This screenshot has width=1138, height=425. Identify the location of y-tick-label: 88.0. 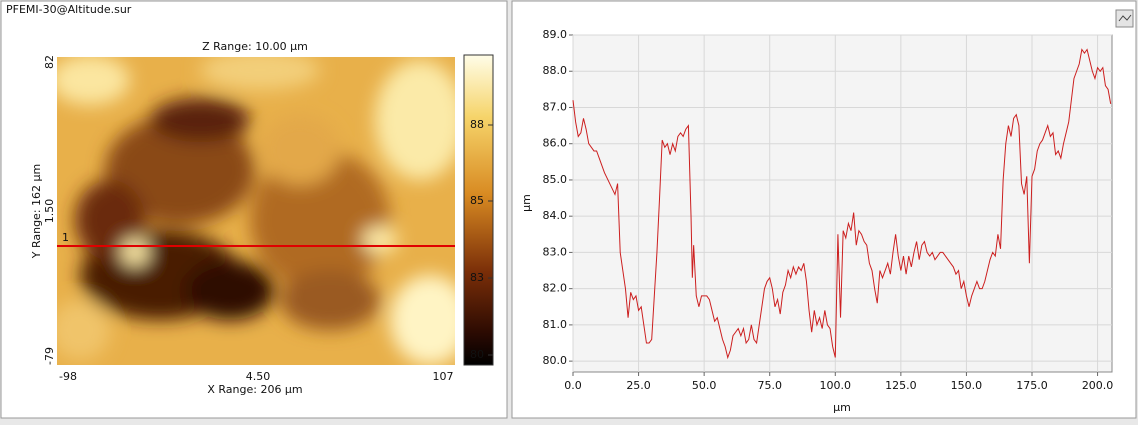
(555, 70).